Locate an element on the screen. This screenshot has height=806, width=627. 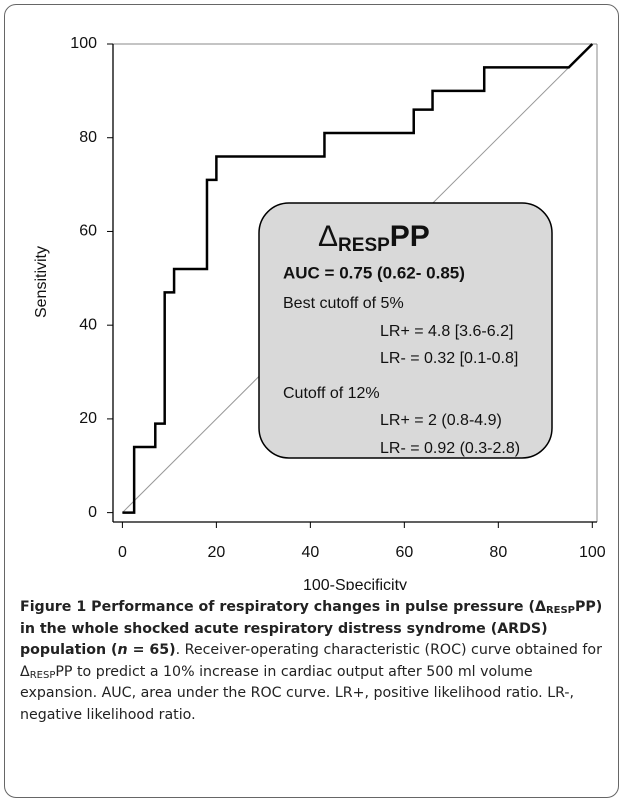
x-tick-label: 40 is located at coordinates (310, 552).